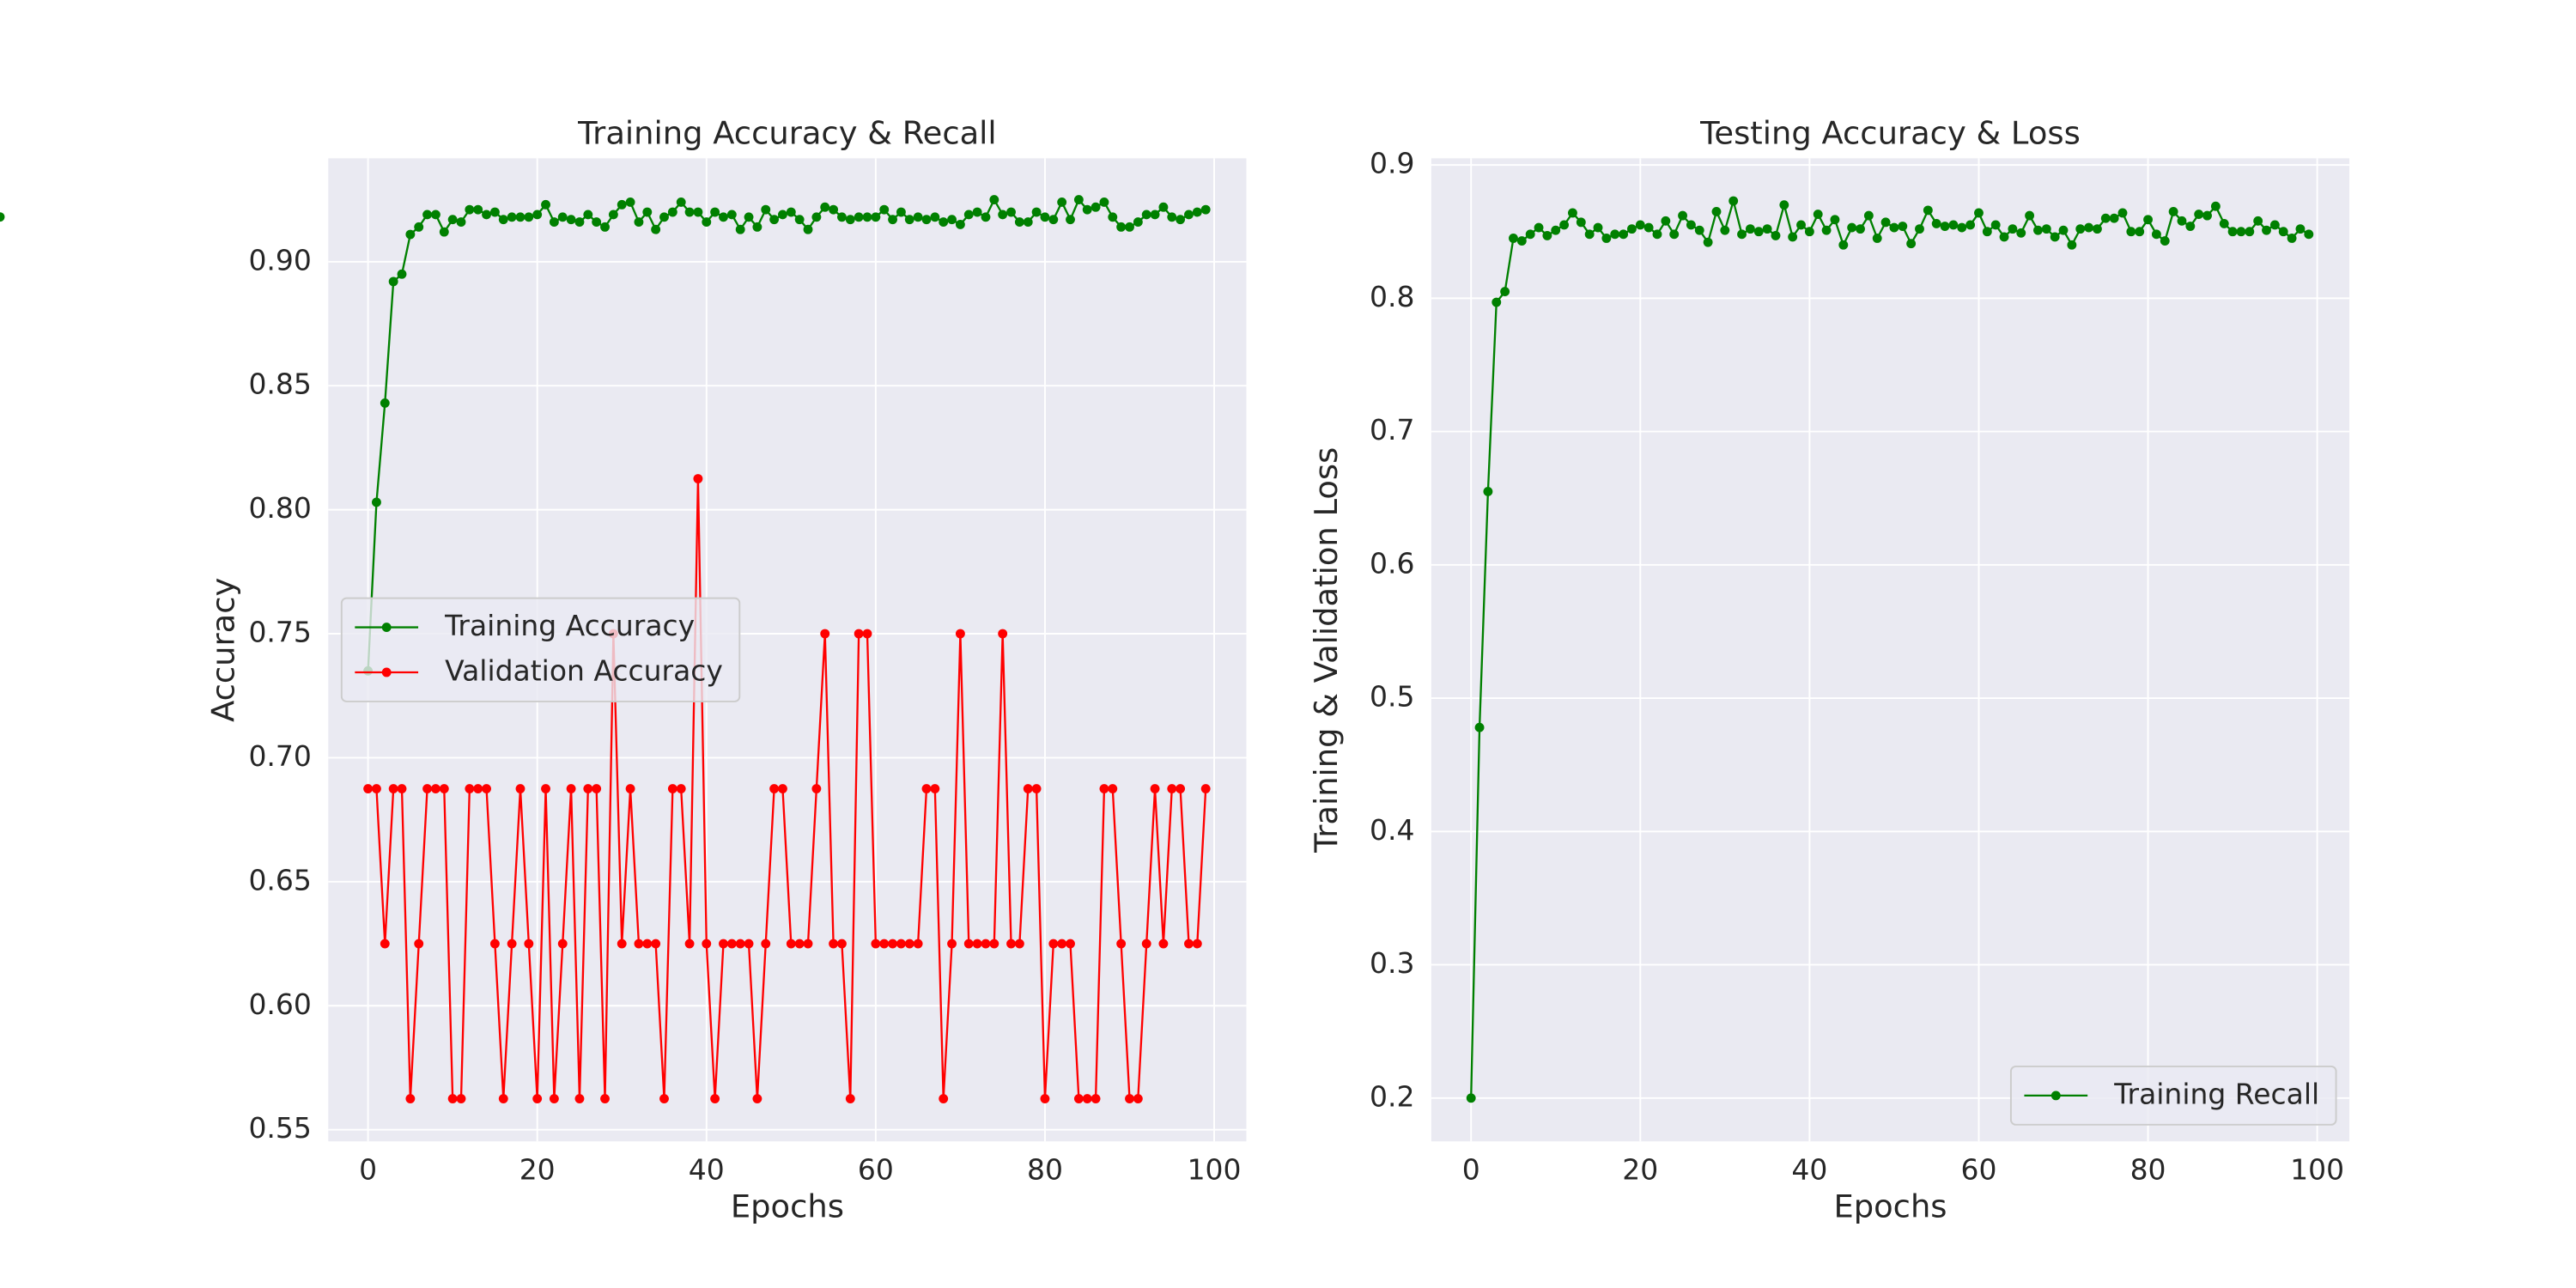 The width and height of the screenshot is (2576, 1288). I want to click on y-tick-label: 0.9, so click(1392, 164).